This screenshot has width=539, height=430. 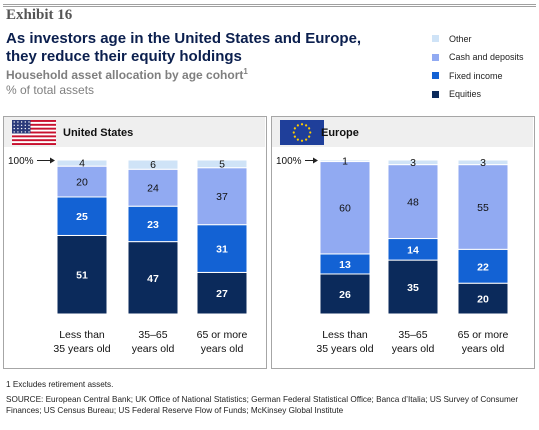 What do you see at coordinates (222, 250) in the screenshot?
I see `data-label: 31` at bounding box center [222, 250].